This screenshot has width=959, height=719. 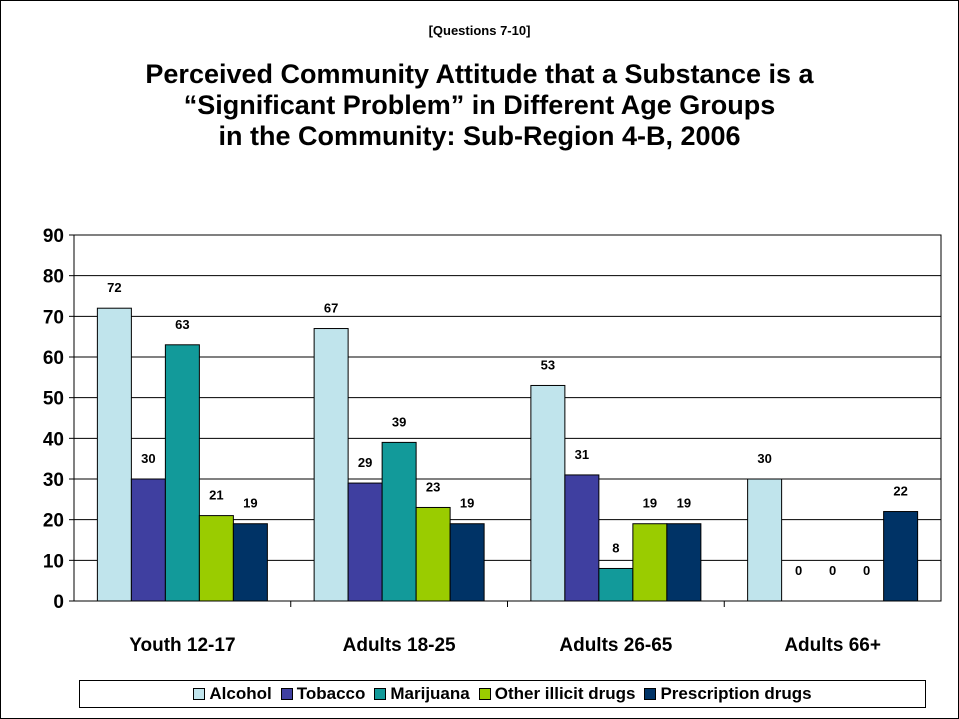 I want to click on y-tick-label-60: 60, so click(x=53, y=358).